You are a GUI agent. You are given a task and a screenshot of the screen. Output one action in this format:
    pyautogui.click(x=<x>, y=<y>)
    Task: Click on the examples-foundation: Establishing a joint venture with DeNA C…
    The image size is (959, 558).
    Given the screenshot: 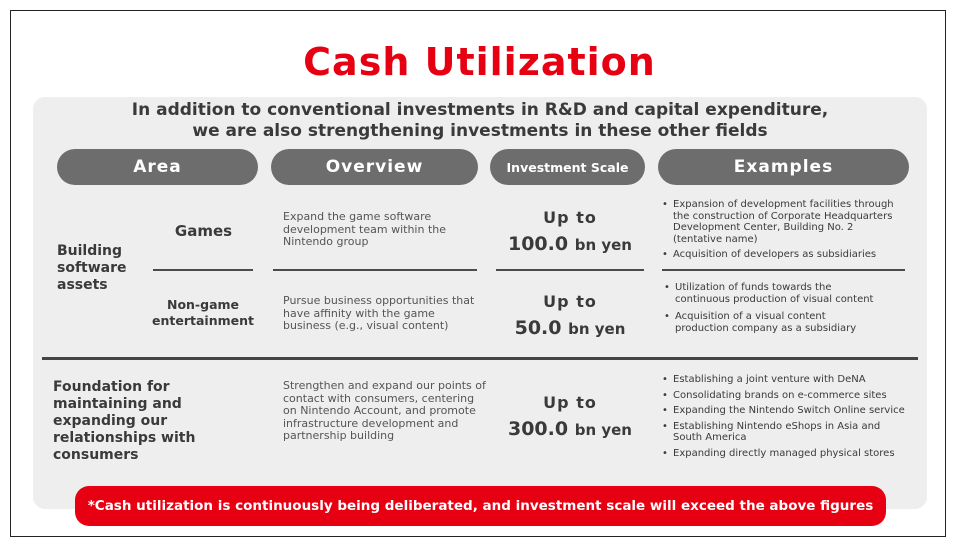 What is the action you would take?
    pyautogui.click(x=787, y=418)
    